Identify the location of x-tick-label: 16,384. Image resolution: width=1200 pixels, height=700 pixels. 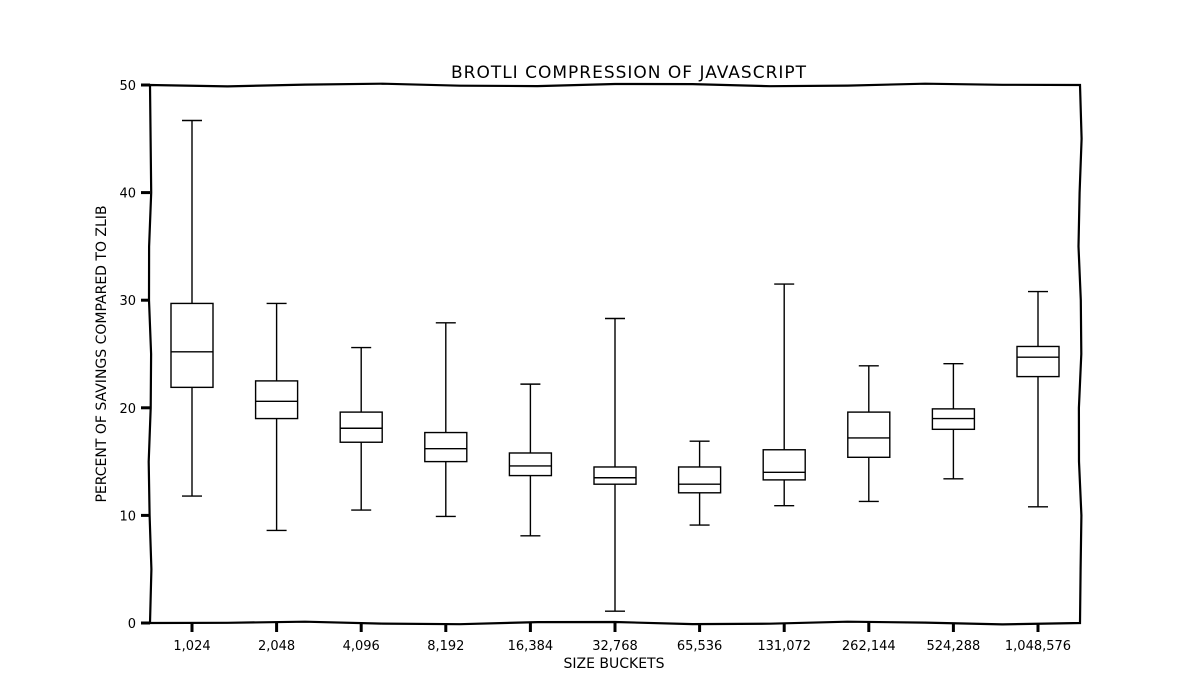
(531, 646).